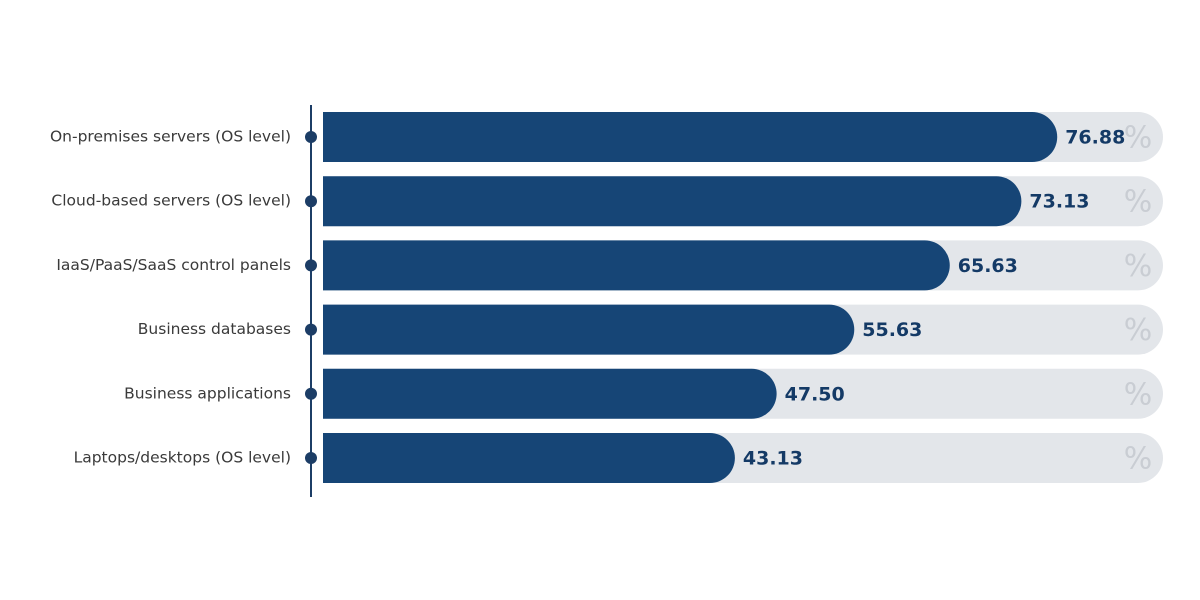 The image size is (1200, 600). What do you see at coordinates (773, 459) in the screenshot?
I see `value-label: 43.13` at bounding box center [773, 459].